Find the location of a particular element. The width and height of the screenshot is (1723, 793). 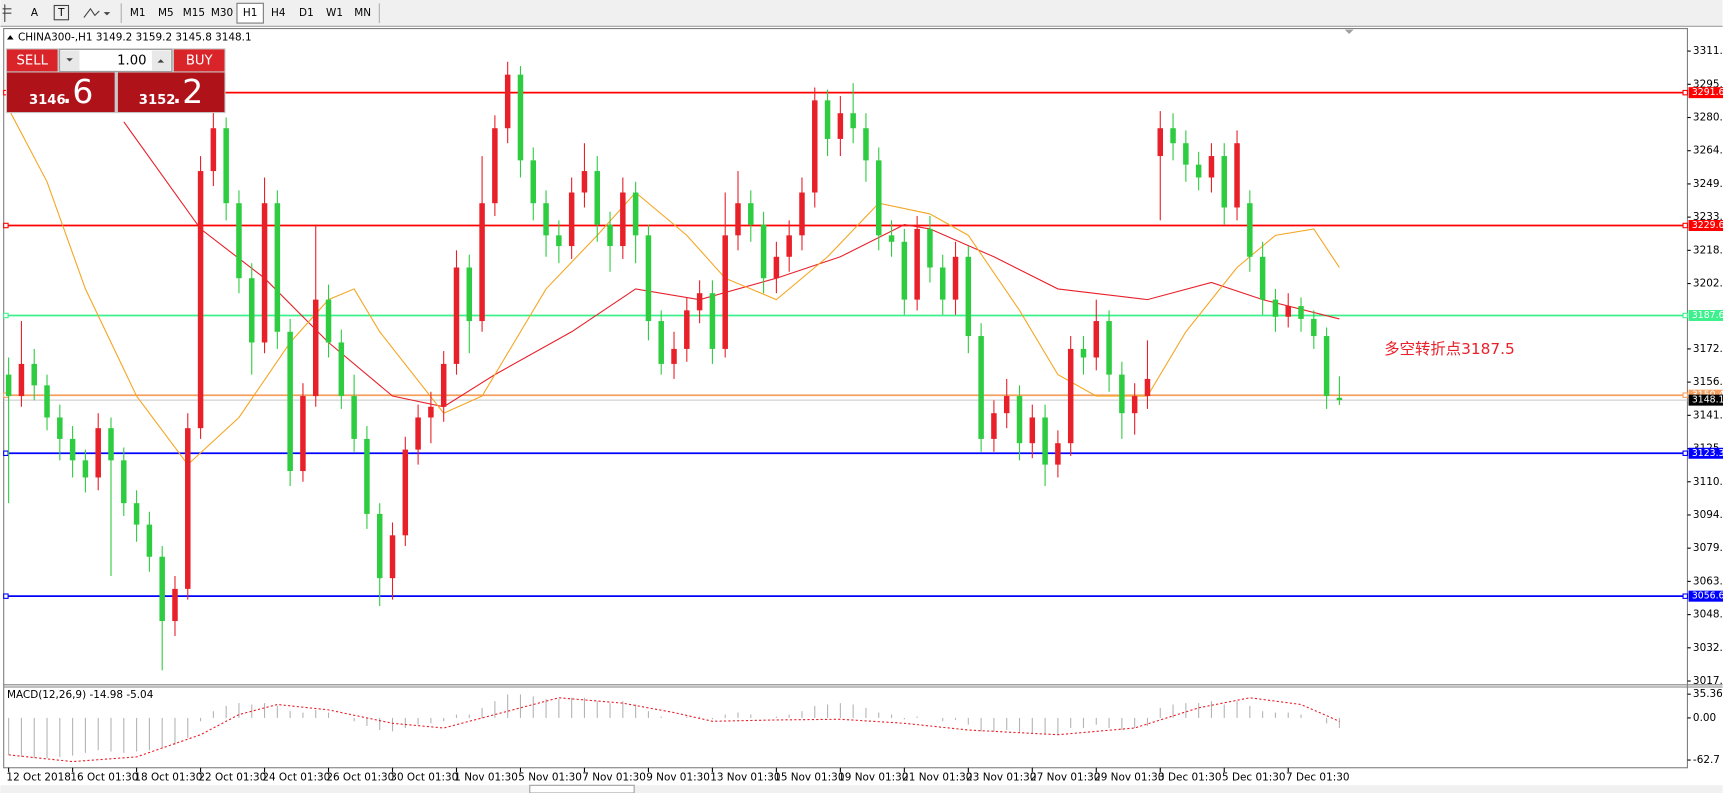

timeframe-label: M1 is located at coordinates (138, 13).